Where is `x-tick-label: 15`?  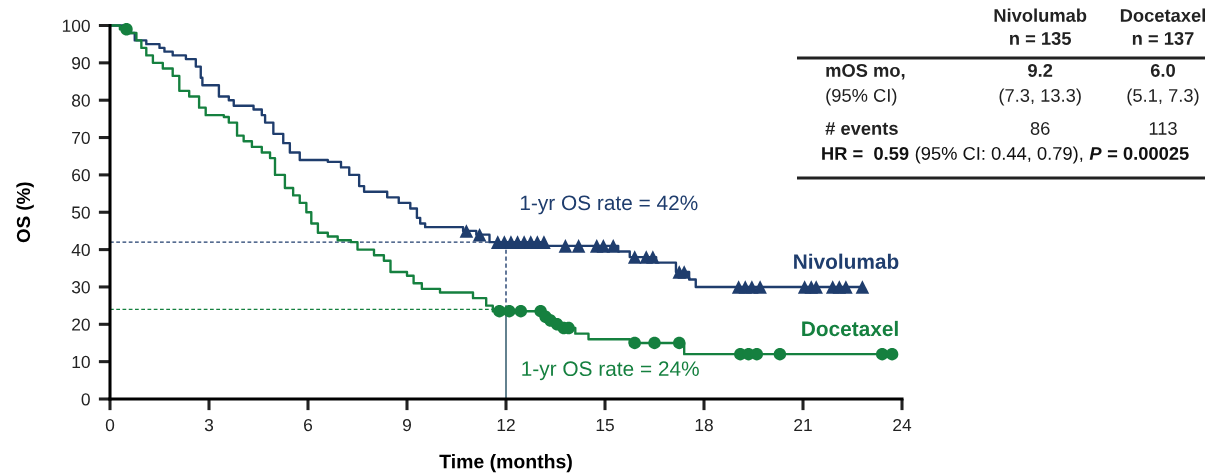 x-tick-label: 15 is located at coordinates (605, 425).